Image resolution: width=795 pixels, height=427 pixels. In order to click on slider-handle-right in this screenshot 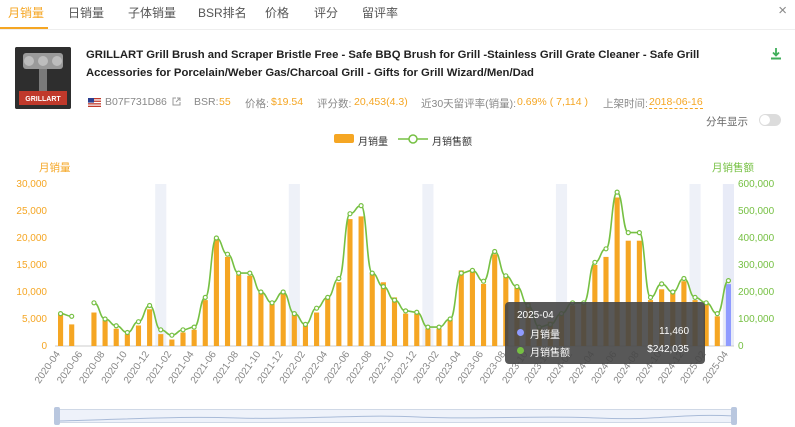, I will do `click(734, 416)`.